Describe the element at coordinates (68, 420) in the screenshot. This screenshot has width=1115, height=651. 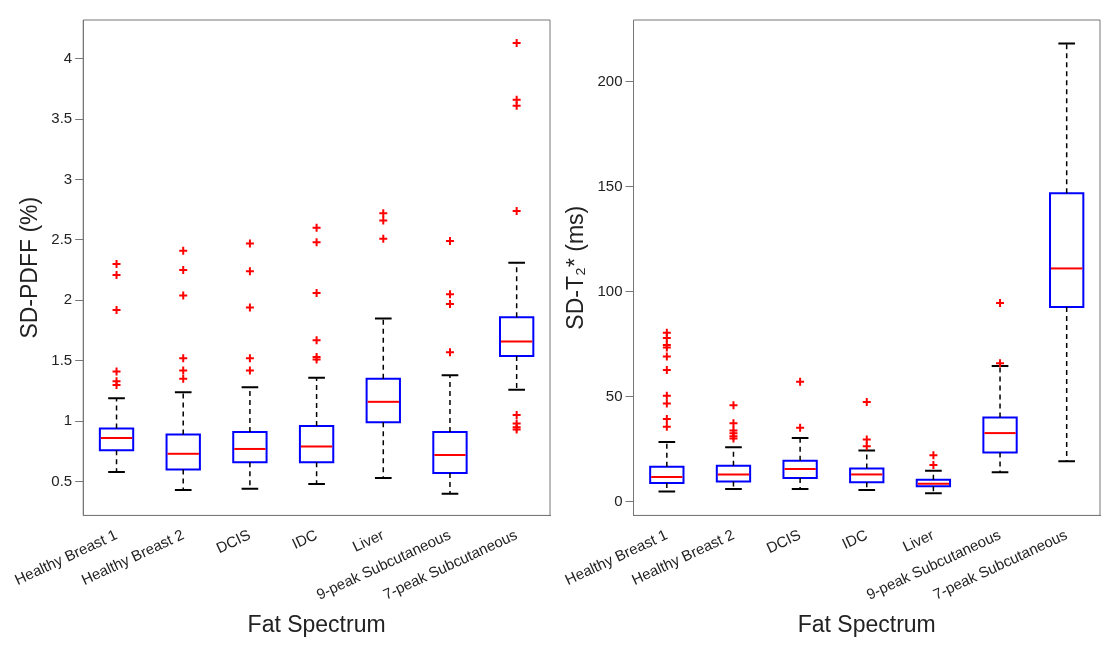
I see `y-tick-label: 1` at that location.